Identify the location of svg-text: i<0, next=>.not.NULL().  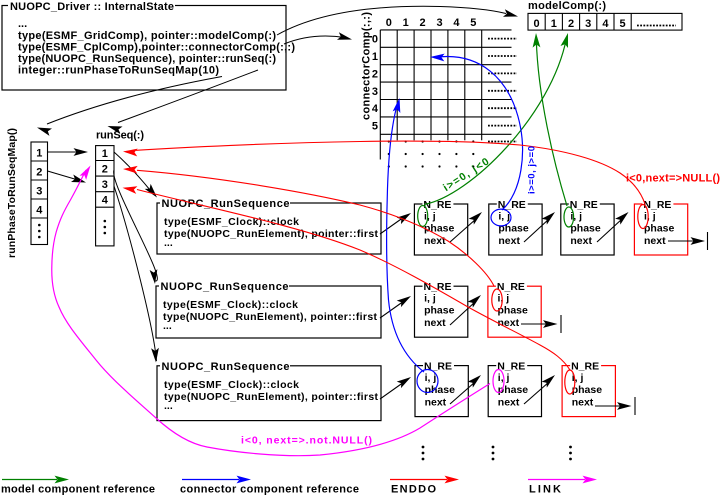
(306, 441).